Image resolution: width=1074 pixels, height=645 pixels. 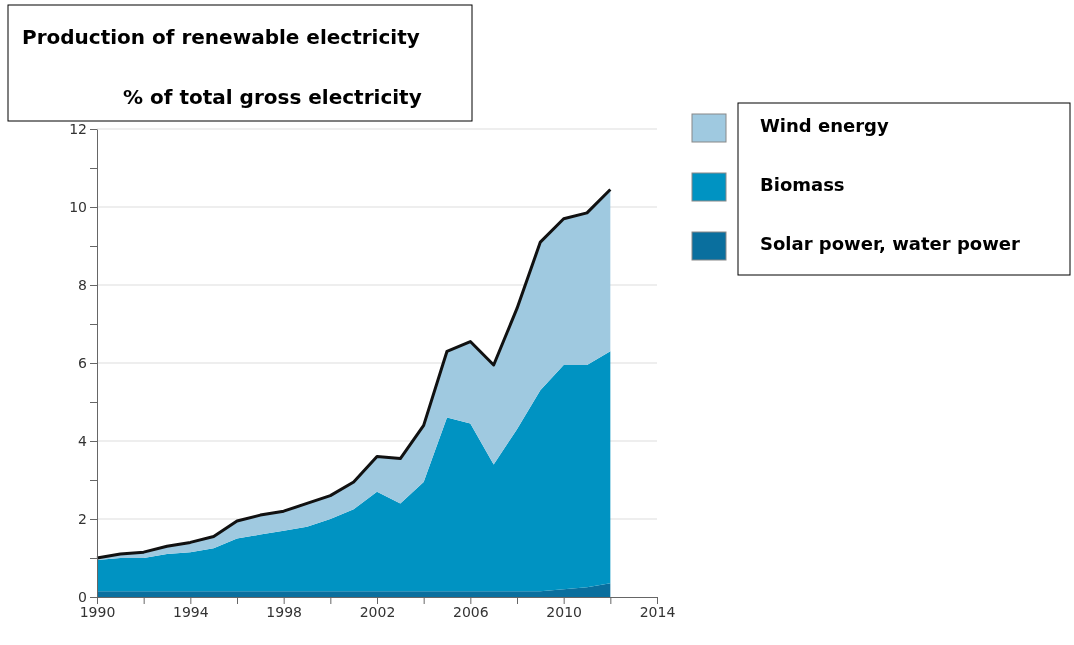 I want to click on x-tick-label: 1990, so click(x=97, y=611).